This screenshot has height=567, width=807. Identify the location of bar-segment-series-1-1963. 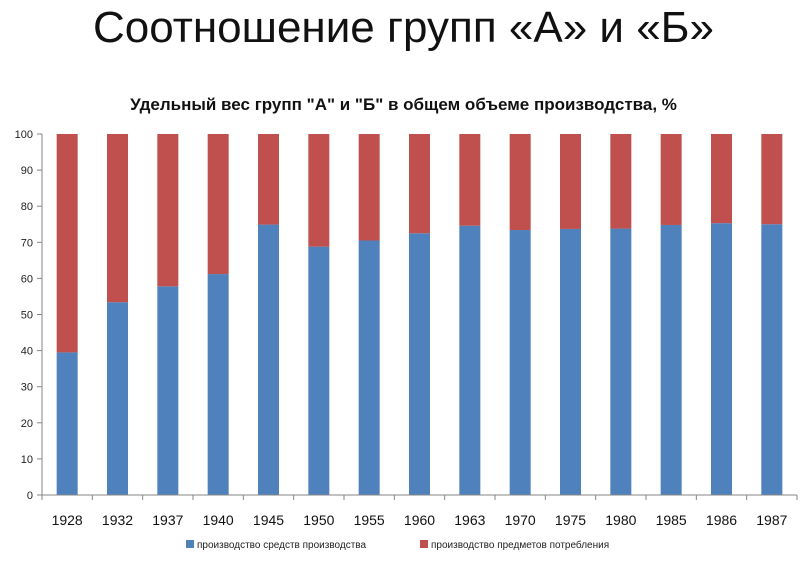
(470, 360).